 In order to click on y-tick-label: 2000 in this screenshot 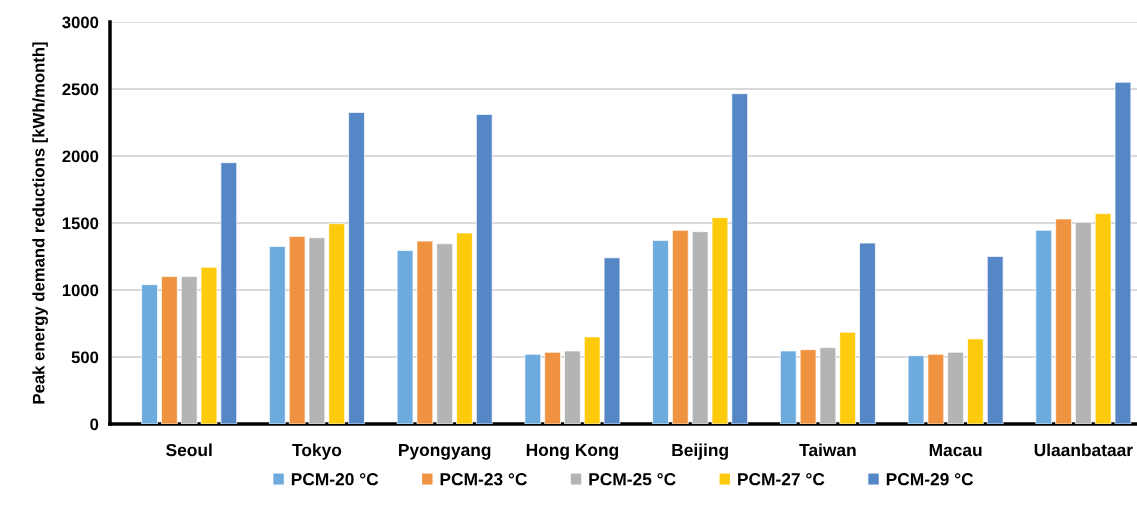, I will do `click(80, 156)`.